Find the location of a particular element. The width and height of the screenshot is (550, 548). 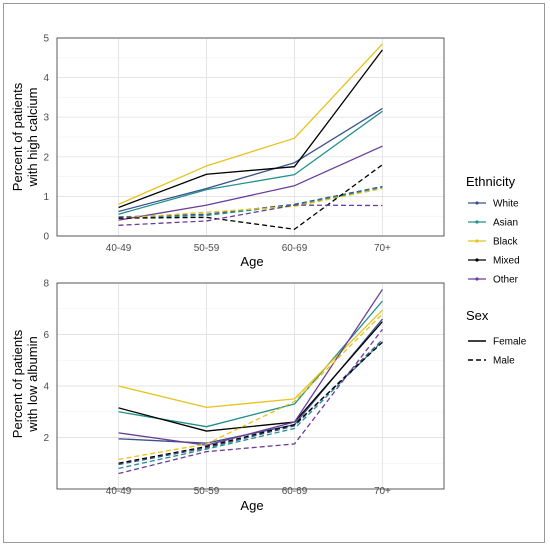

legend-label: Female is located at coordinates (510, 342).